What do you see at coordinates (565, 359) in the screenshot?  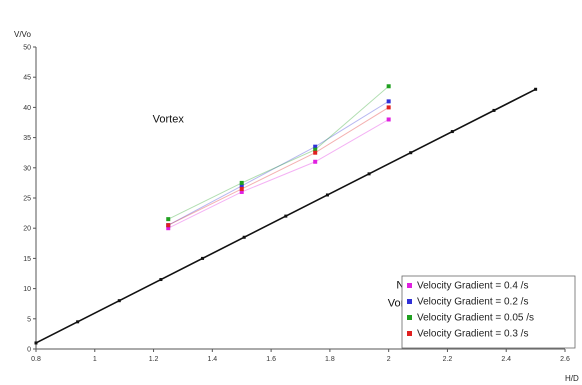 I see `x-tick-label: 2.6` at bounding box center [565, 359].